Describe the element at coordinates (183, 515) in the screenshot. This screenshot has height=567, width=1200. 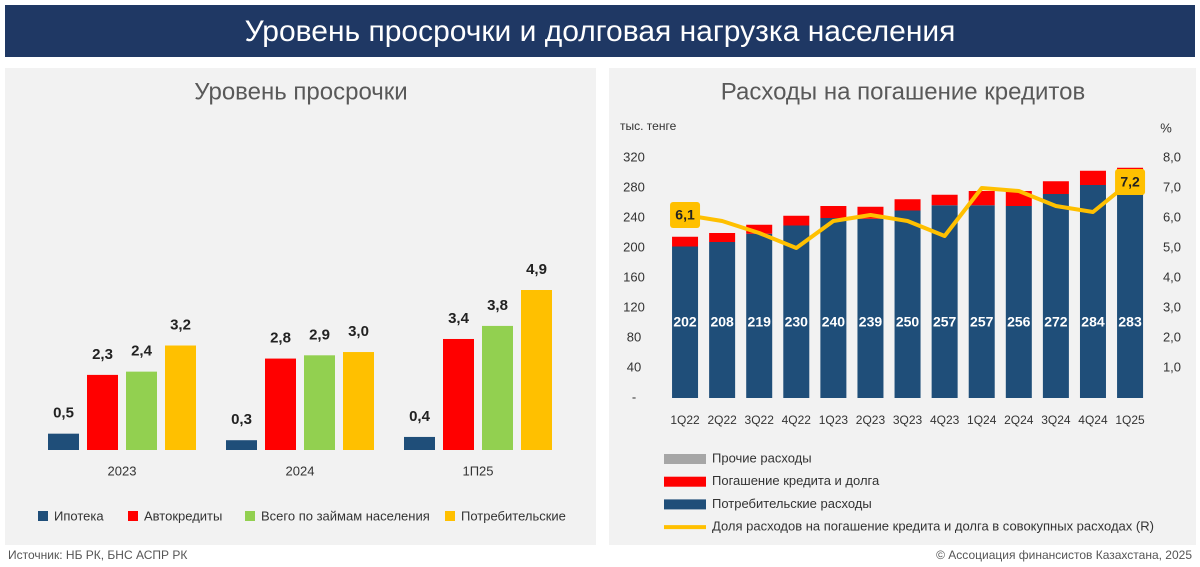
I see `legend-label: Автокредиты` at that location.